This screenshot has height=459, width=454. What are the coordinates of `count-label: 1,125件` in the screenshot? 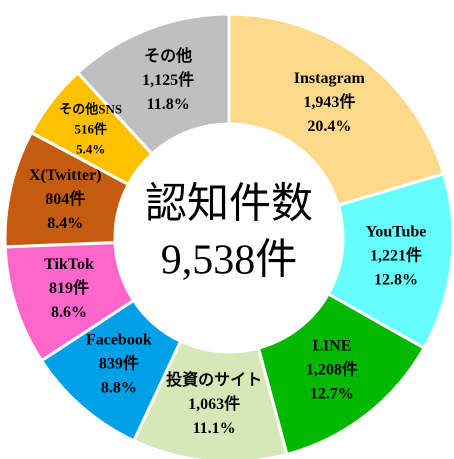 It's located at (168, 79).